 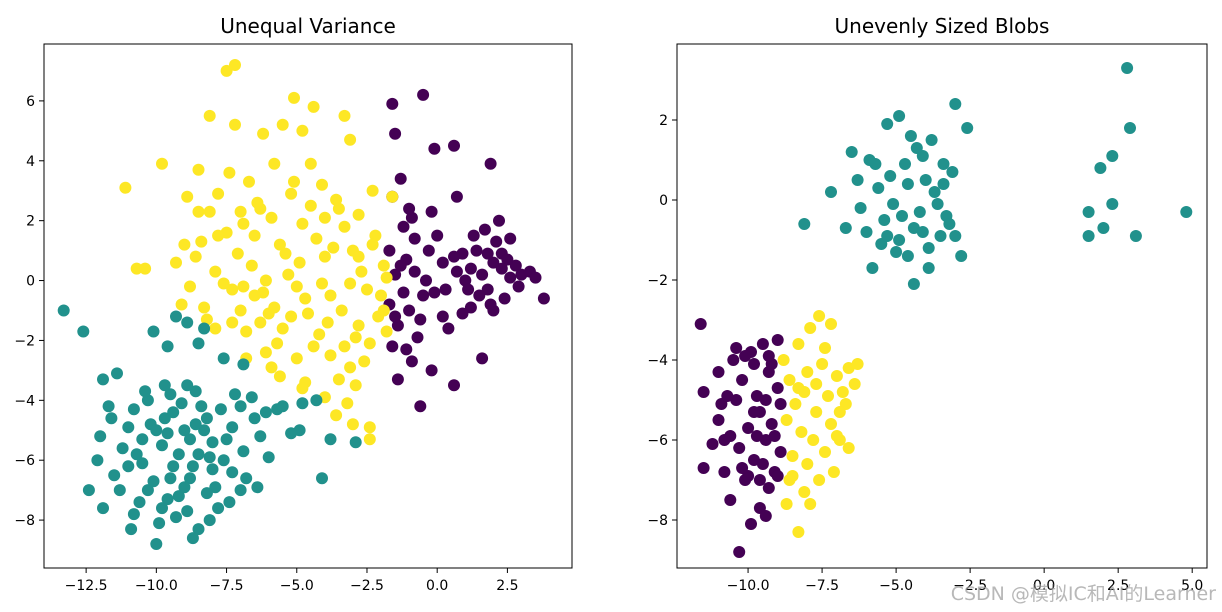 I want to click on right-x-ticks: −10.0 −7.5 −5.0 −2.5 0.0 2.5 5.0, so click(x=965, y=581).